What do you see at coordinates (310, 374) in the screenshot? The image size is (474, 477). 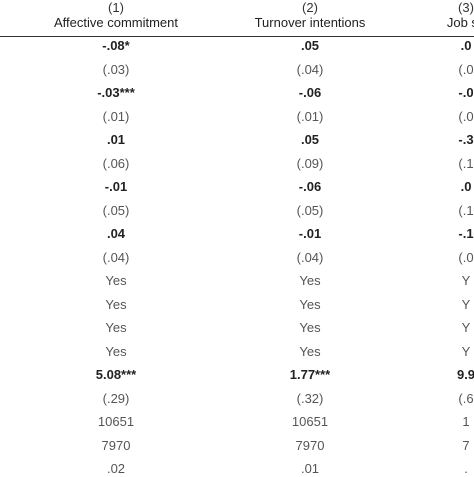 I see `table-cell: 1.77***` at bounding box center [310, 374].